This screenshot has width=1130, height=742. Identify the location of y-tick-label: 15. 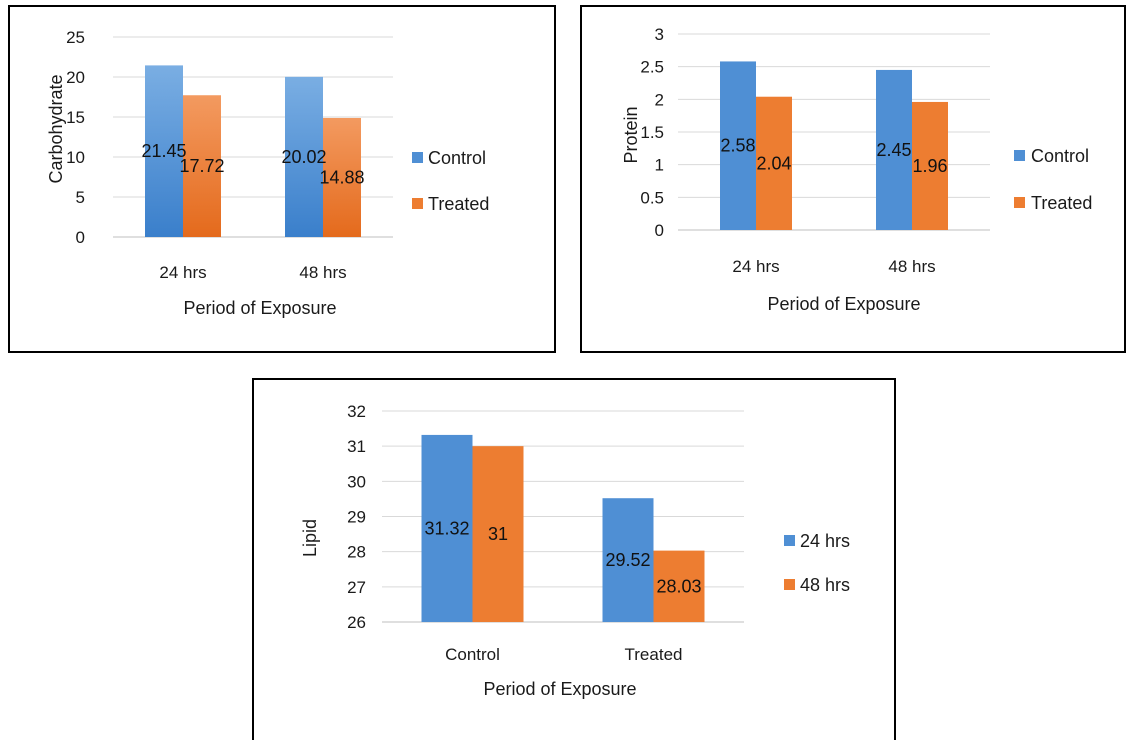
(75, 117).